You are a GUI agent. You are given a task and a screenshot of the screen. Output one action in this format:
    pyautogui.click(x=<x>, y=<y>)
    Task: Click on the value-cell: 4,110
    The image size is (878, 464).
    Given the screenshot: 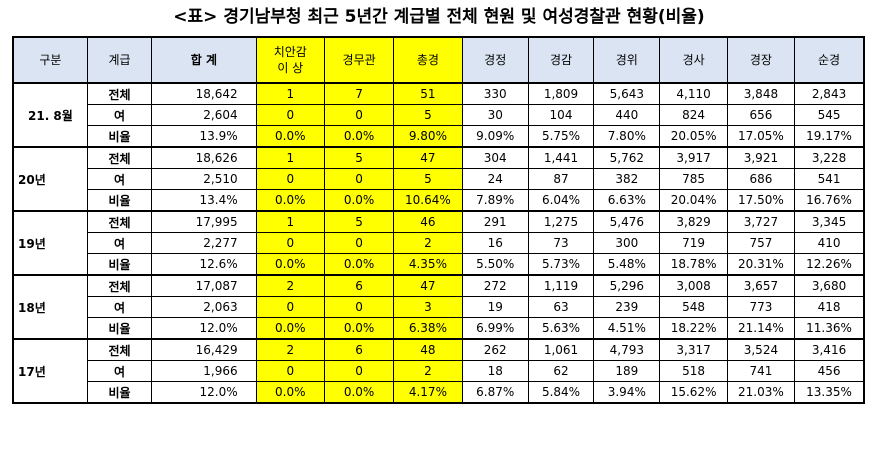 What is the action you would take?
    pyautogui.click(x=693, y=93)
    